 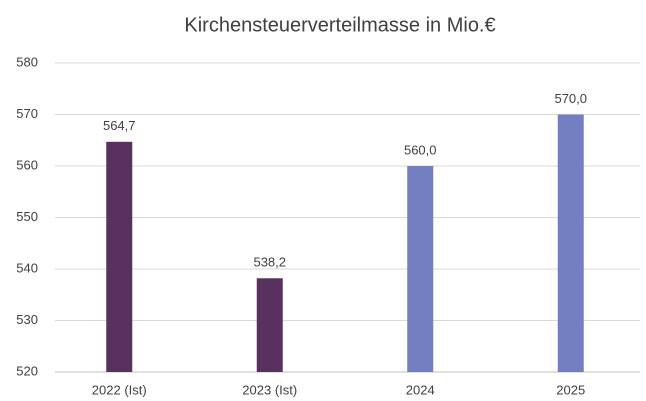 What do you see at coordinates (27, 216) in the screenshot?
I see `y-tick-label: 550` at bounding box center [27, 216].